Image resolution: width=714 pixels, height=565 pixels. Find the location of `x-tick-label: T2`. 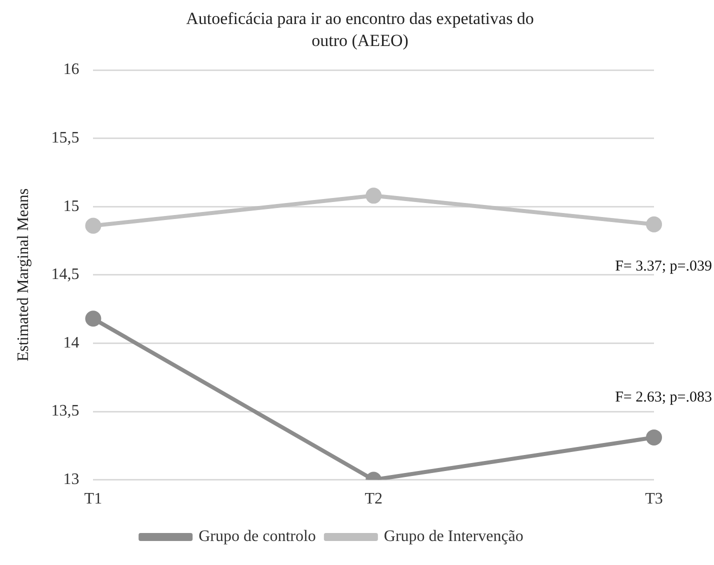

x-tick-label: T2 is located at coordinates (373, 499).